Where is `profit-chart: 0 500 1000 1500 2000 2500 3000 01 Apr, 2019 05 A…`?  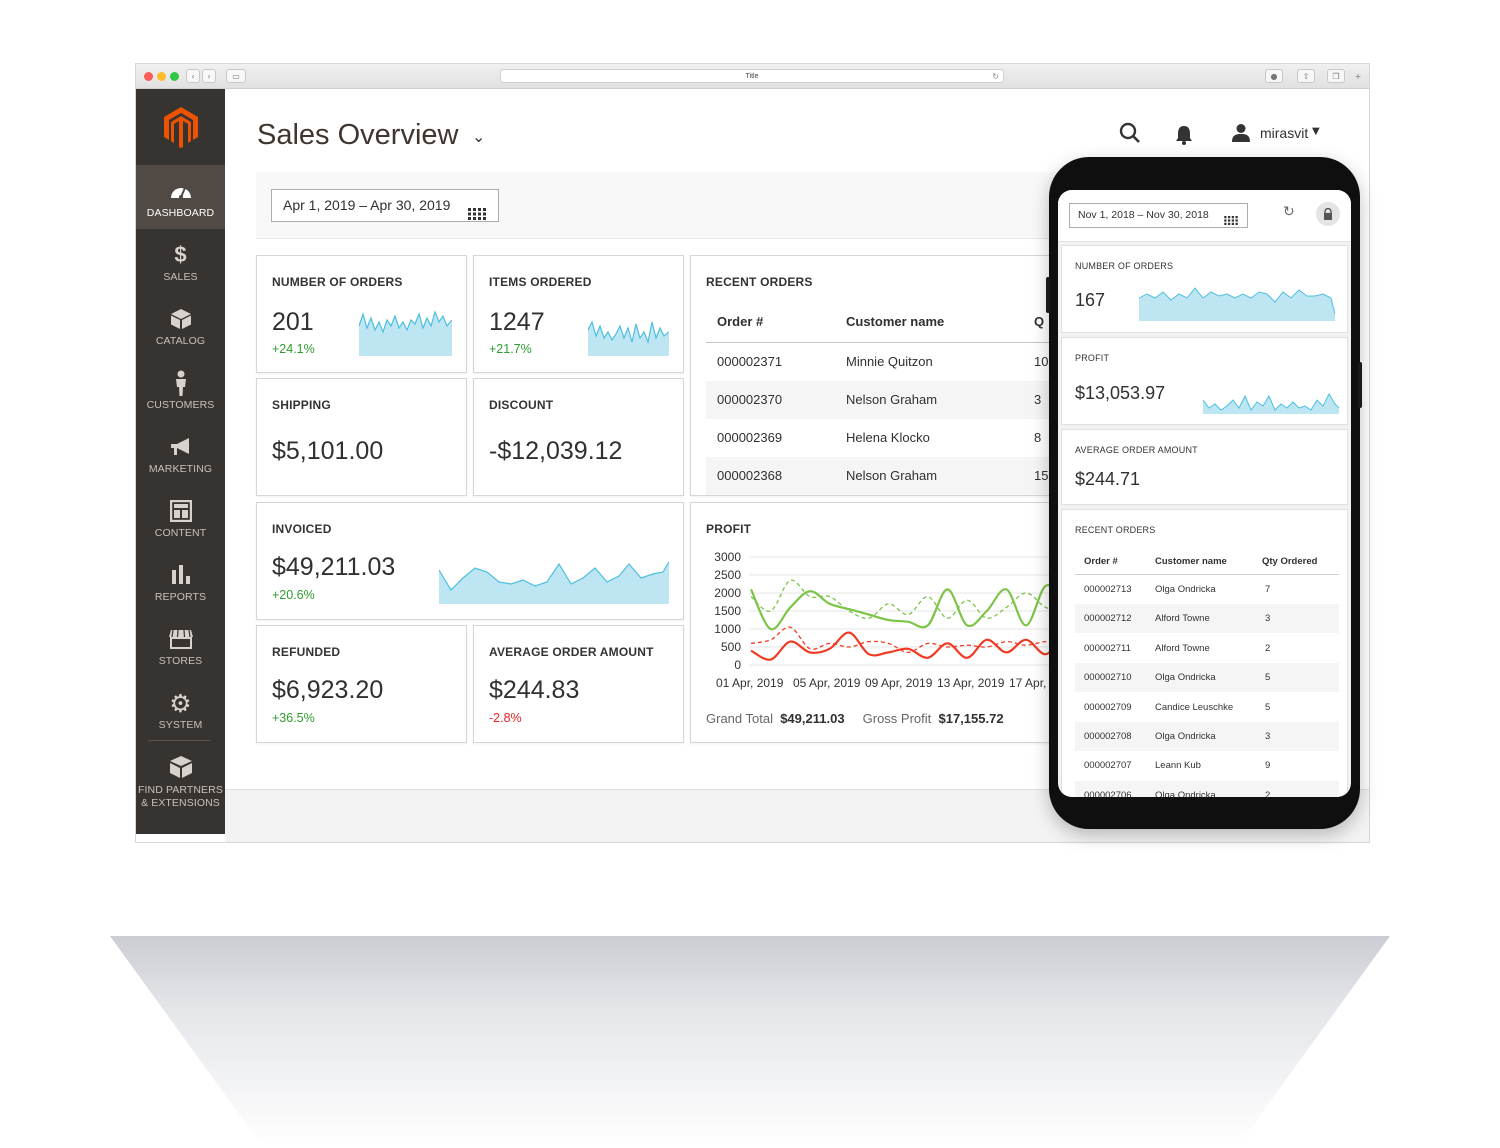
profit-chart: 0 500 1000 1500 2000 2500 3000 01 Apr, 2019 05 A… is located at coordinates (887, 620).